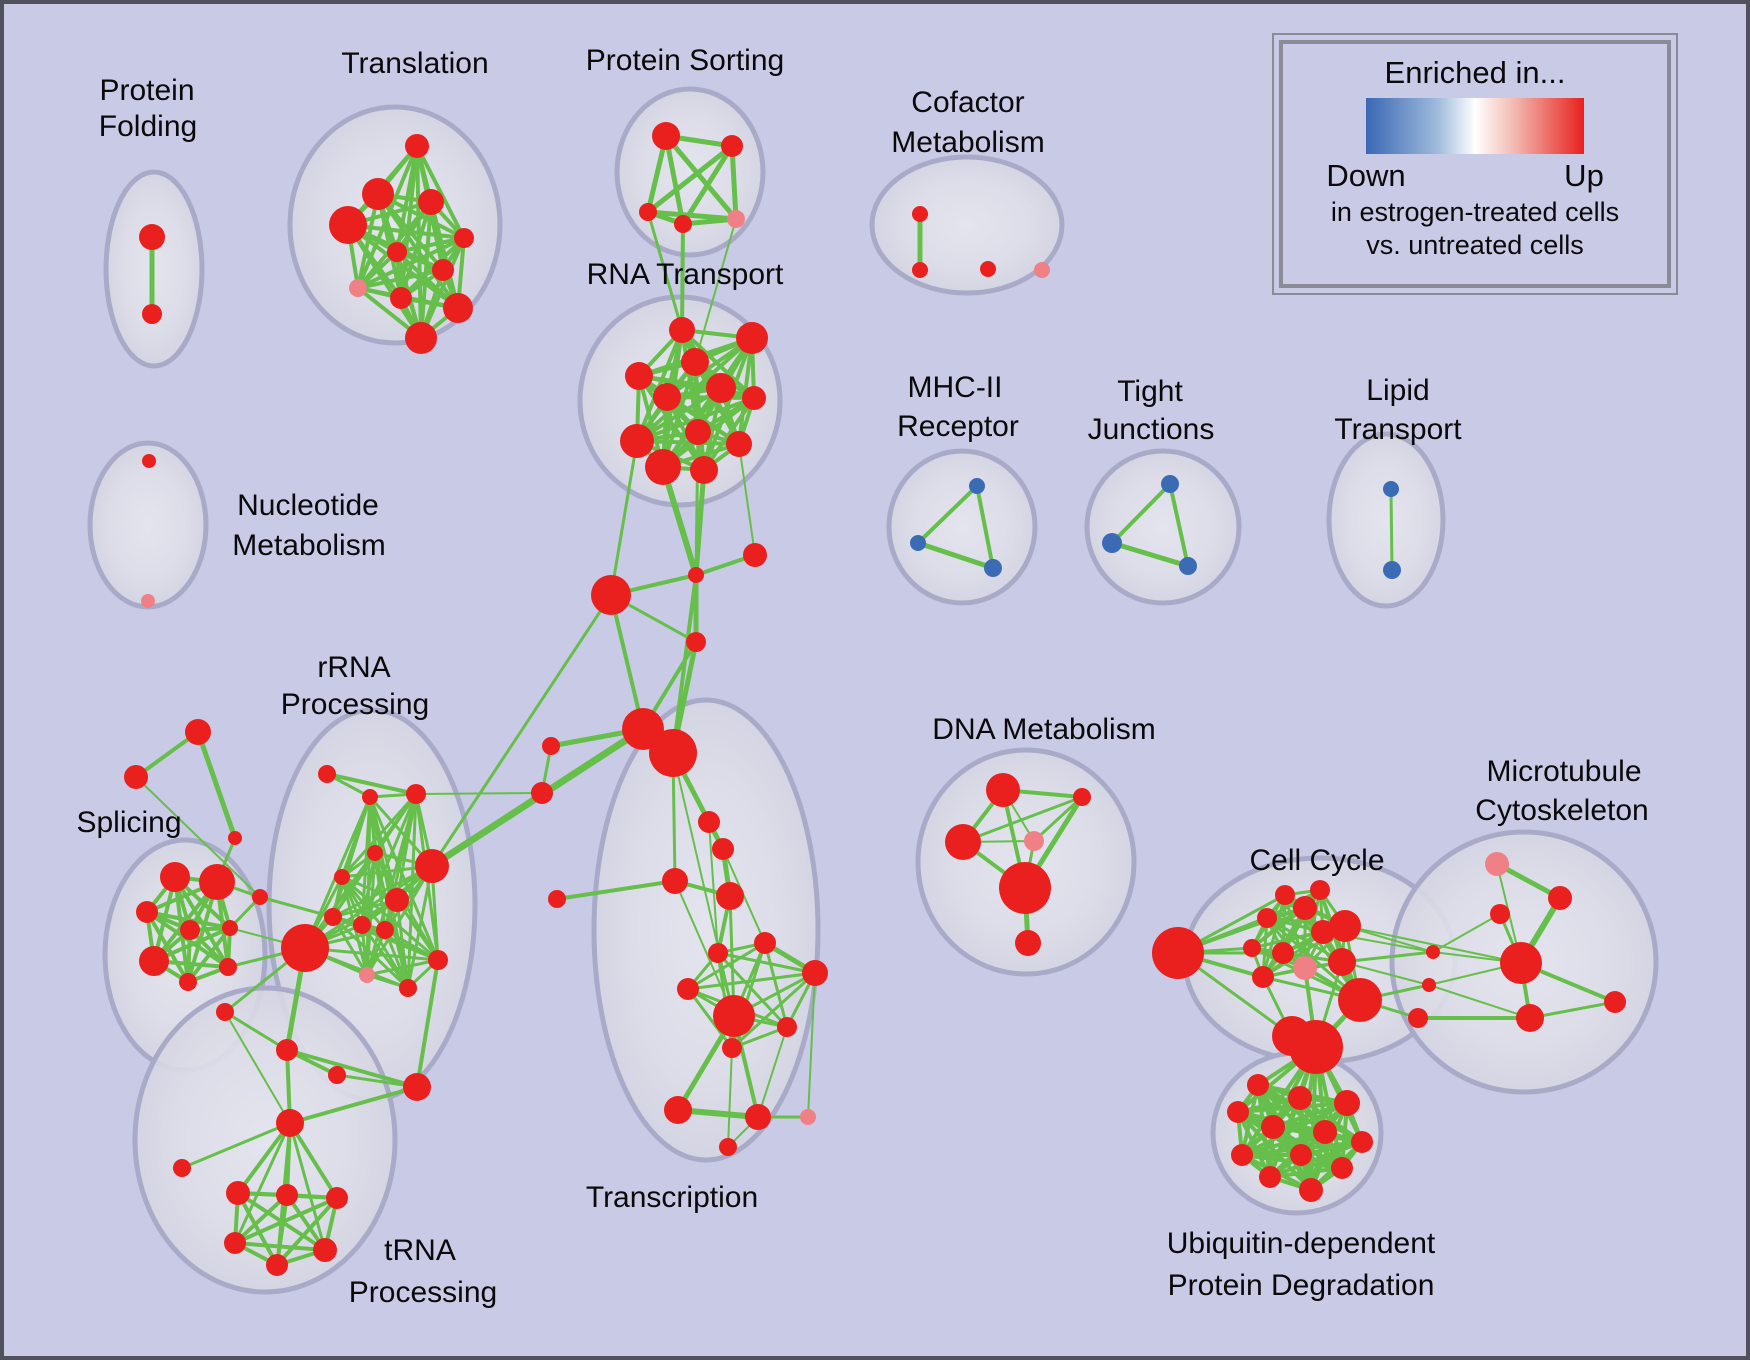 The image size is (1750, 1360). I want to click on node-rn3, so click(695, 362).